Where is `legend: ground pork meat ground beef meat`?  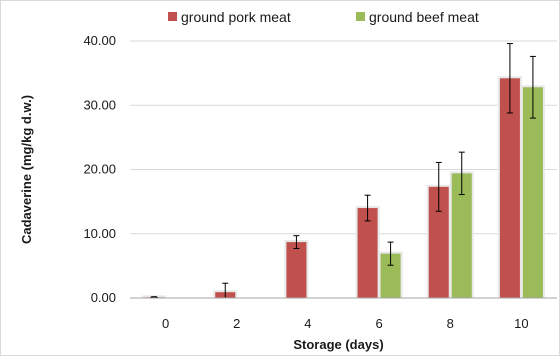
legend: ground pork meat ground beef meat is located at coordinates (323, 17).